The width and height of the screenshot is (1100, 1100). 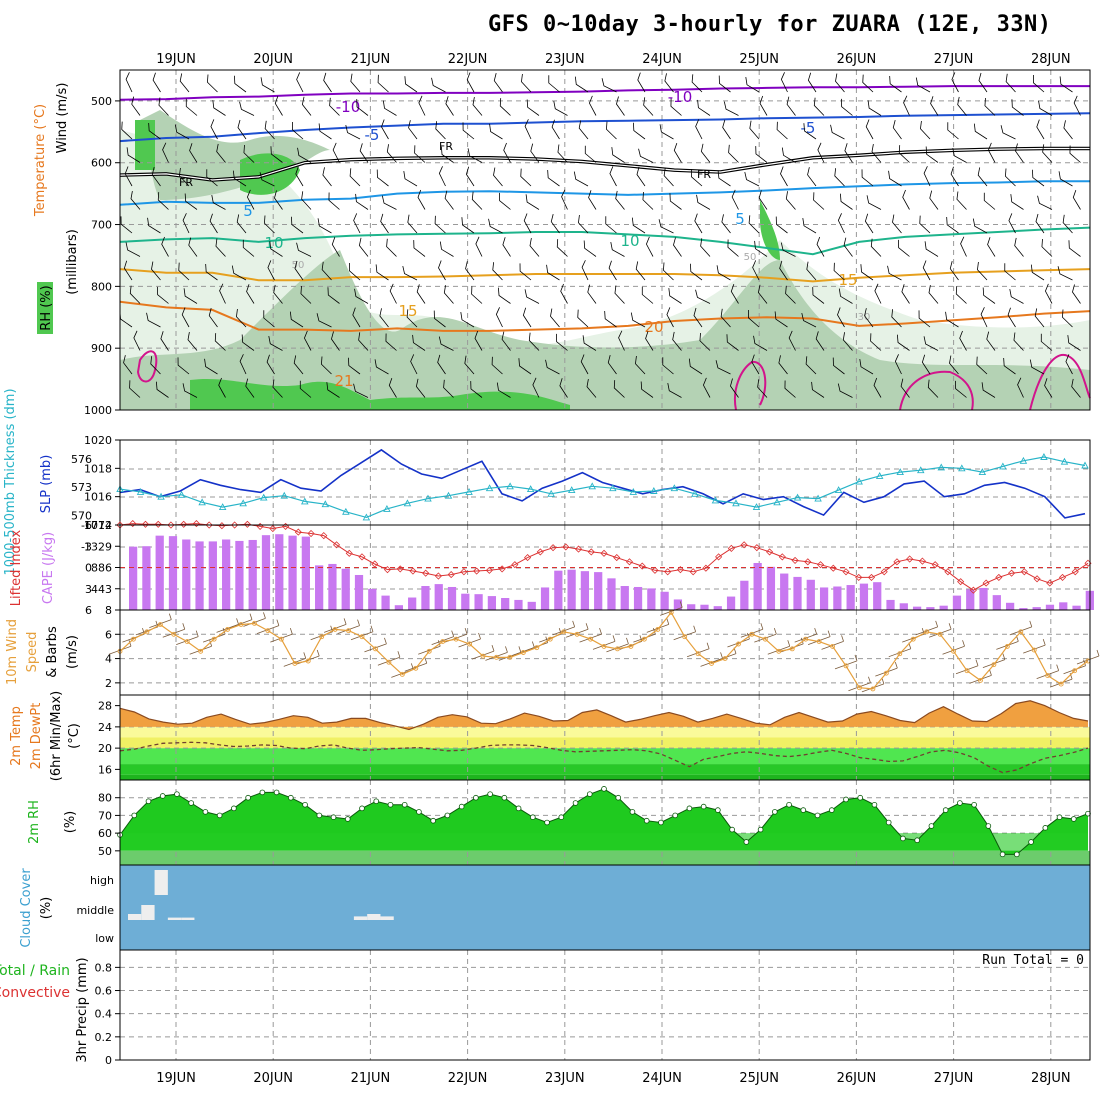 I want to click on temp-band, so click(x=605, y=777).